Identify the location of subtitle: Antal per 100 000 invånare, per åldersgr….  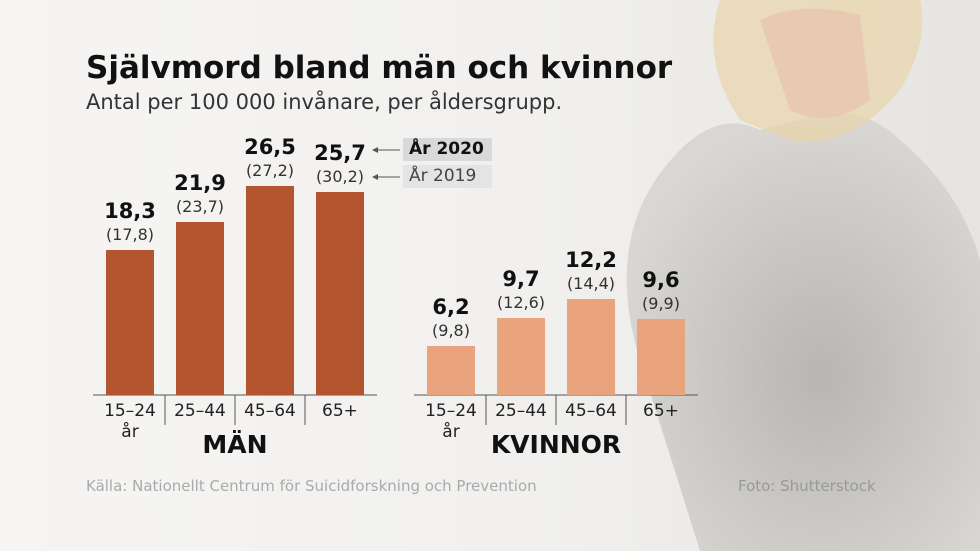
(324, 102).